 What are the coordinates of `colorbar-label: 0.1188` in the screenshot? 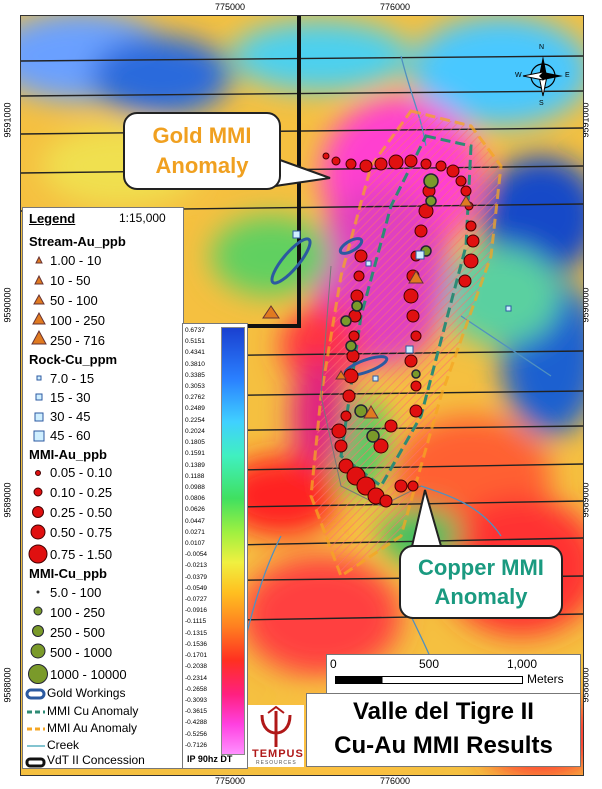 It's located at (195, 476).